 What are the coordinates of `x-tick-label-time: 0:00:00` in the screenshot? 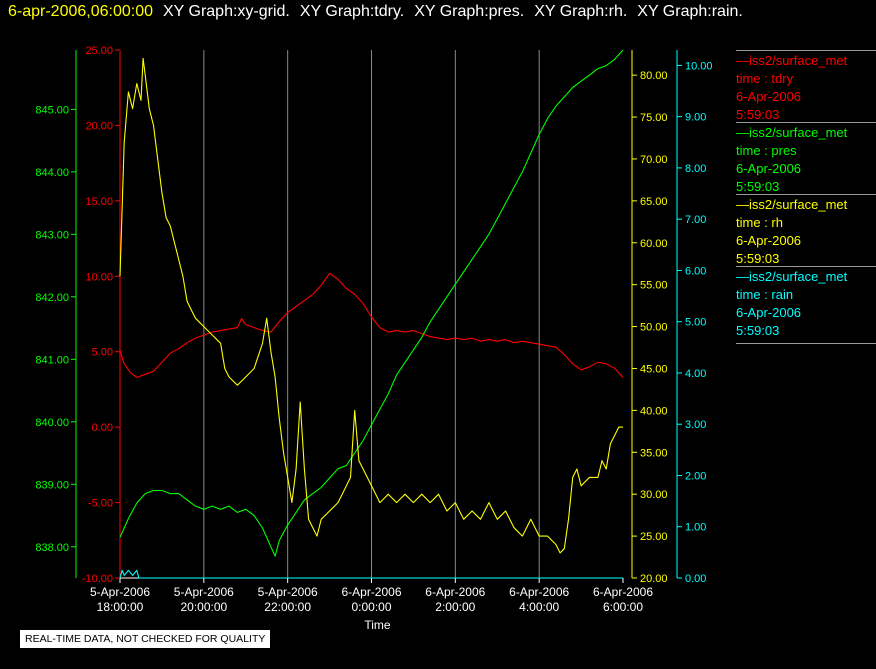 It's located at (371, 607).